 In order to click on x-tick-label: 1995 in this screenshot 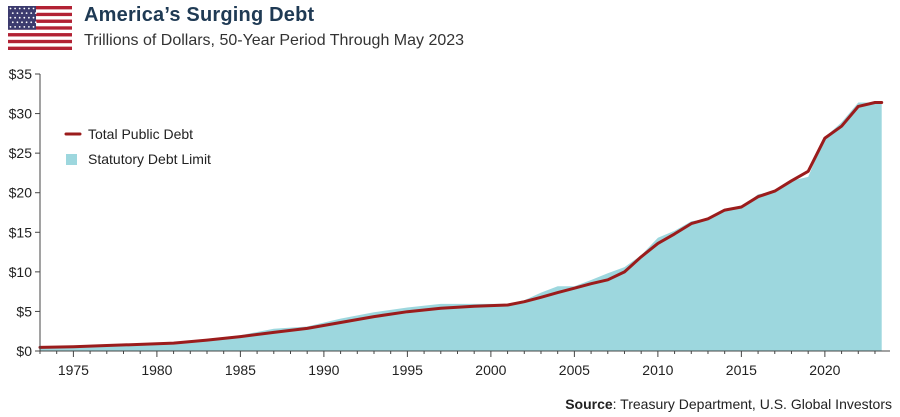, I will do `click(407, 370)`.